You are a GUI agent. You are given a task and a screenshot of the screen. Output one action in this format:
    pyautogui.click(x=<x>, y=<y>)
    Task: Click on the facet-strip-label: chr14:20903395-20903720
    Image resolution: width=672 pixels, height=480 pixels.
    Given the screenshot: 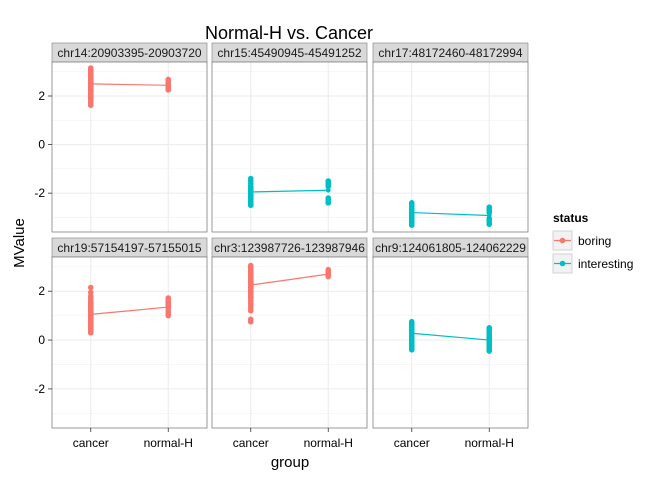 What is the action you would take?
    pyautogui.click(x=129, y=53)
    